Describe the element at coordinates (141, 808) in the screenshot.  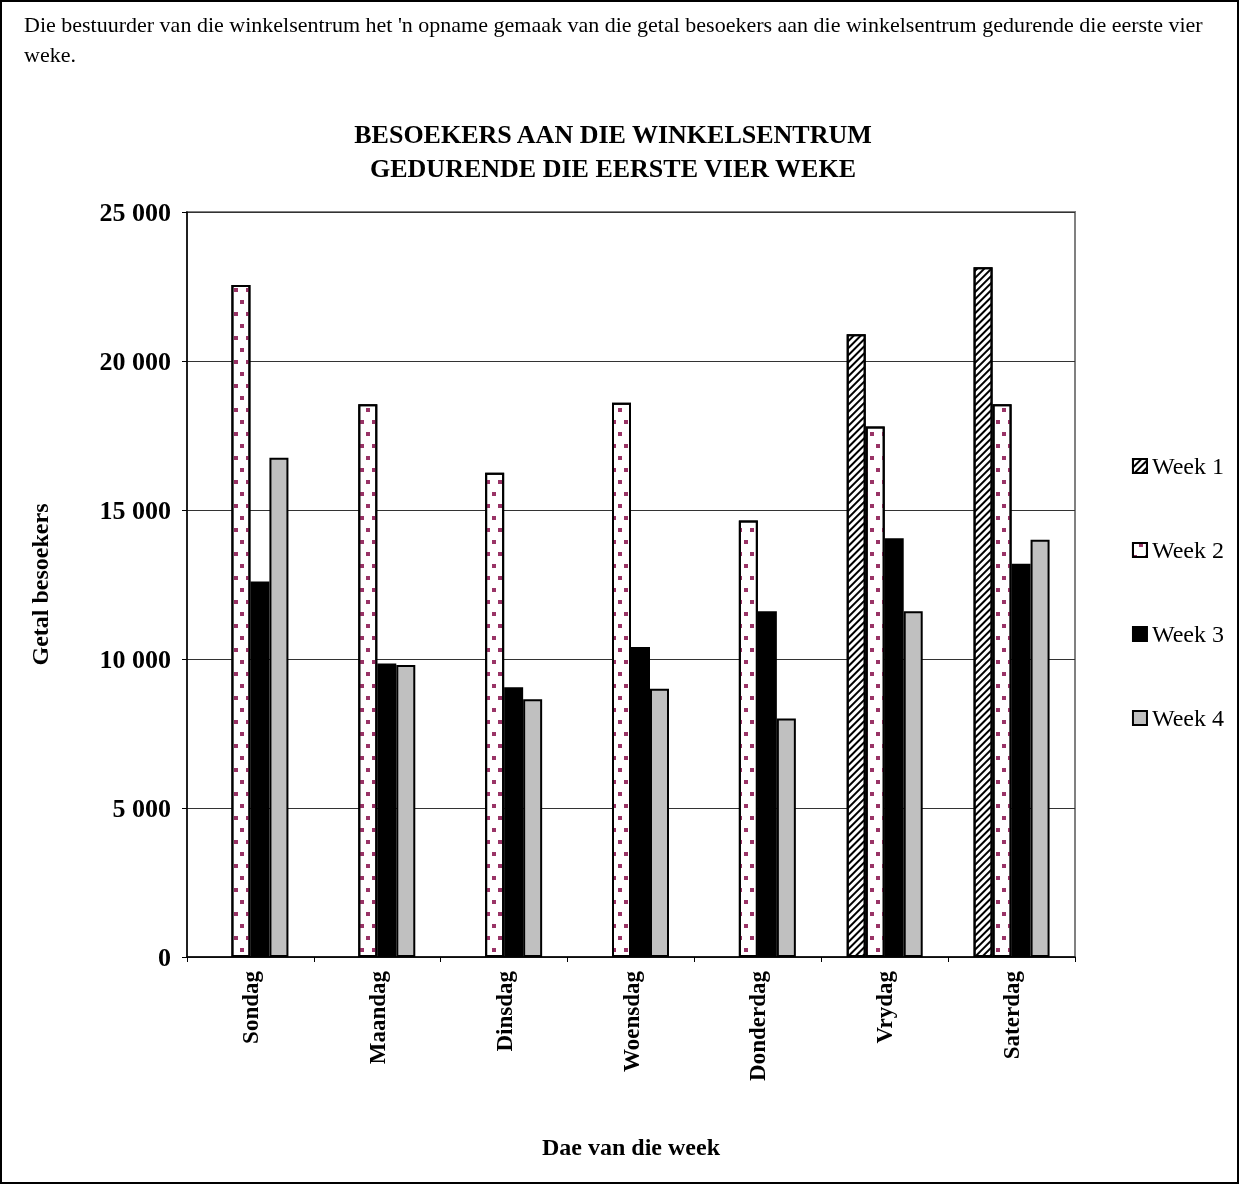
I see `y-tick-label: 5 000` at that location.